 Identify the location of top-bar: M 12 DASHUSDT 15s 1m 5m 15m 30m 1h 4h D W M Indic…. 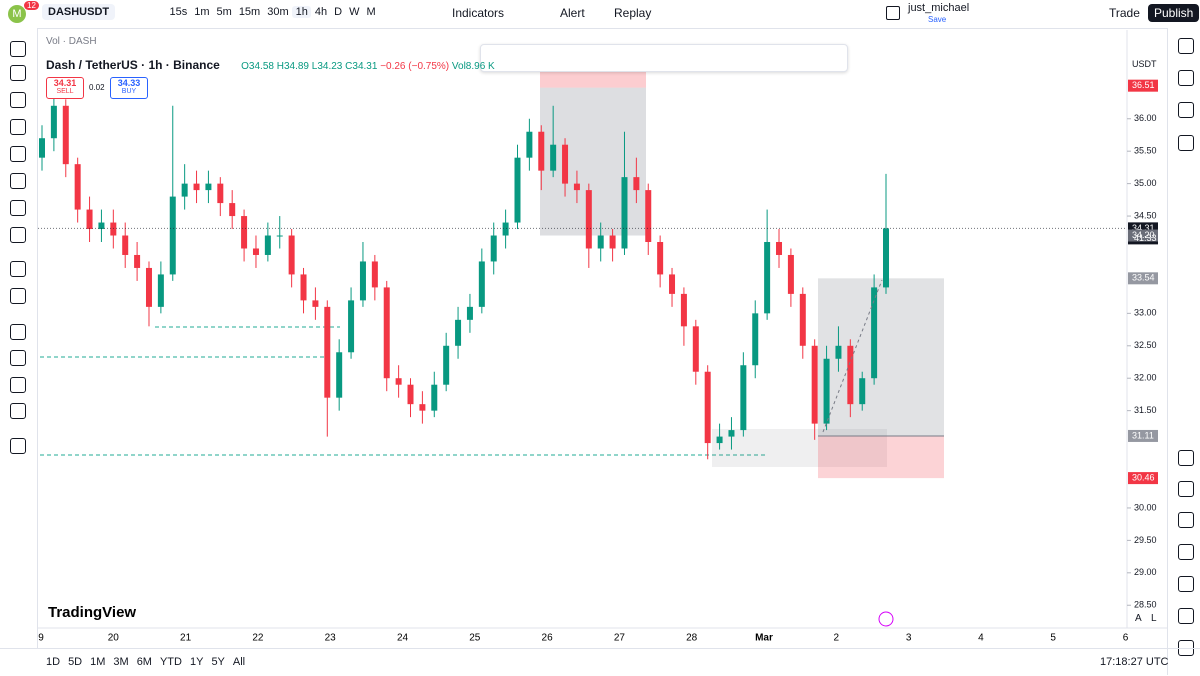
(600, 14).